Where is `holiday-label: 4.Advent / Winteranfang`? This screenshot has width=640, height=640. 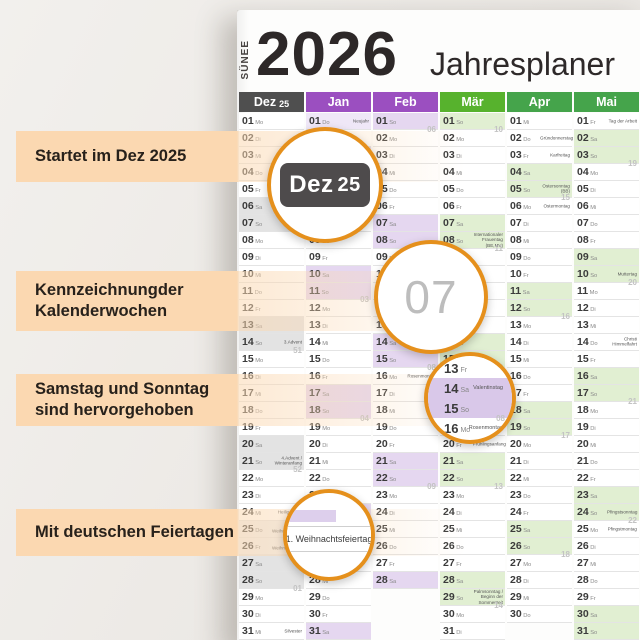 holiday-label: 4.Advent / Winteranfang is located at coordinates (288, 460).